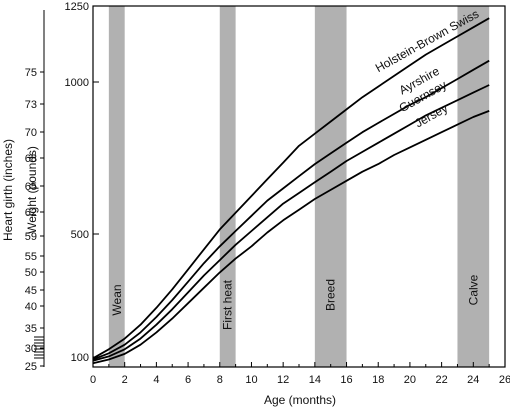 This screenshot has height=408, width=510. What do you see at coordinates (410, 380) in the screenshot?
I see `x-tick-label: 20` at bounding box center [410, 380].